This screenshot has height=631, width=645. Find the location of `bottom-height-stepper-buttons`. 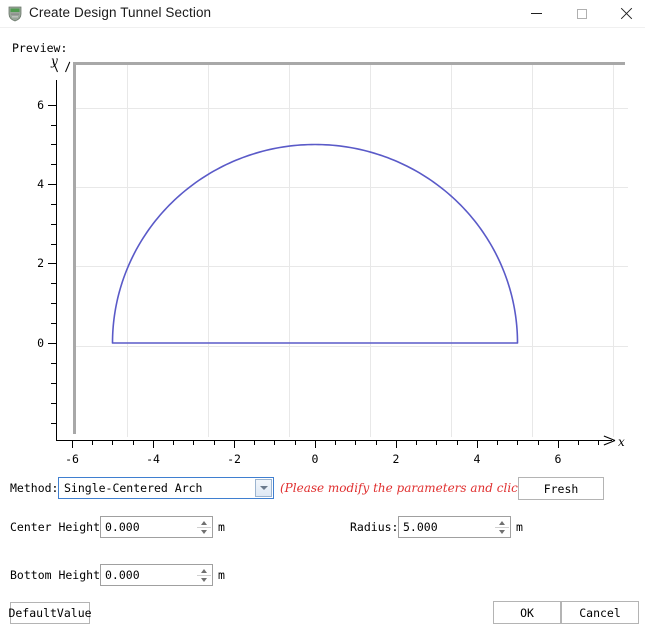

bottom-height-stepper-buttons is located at coordinates (204, 575).